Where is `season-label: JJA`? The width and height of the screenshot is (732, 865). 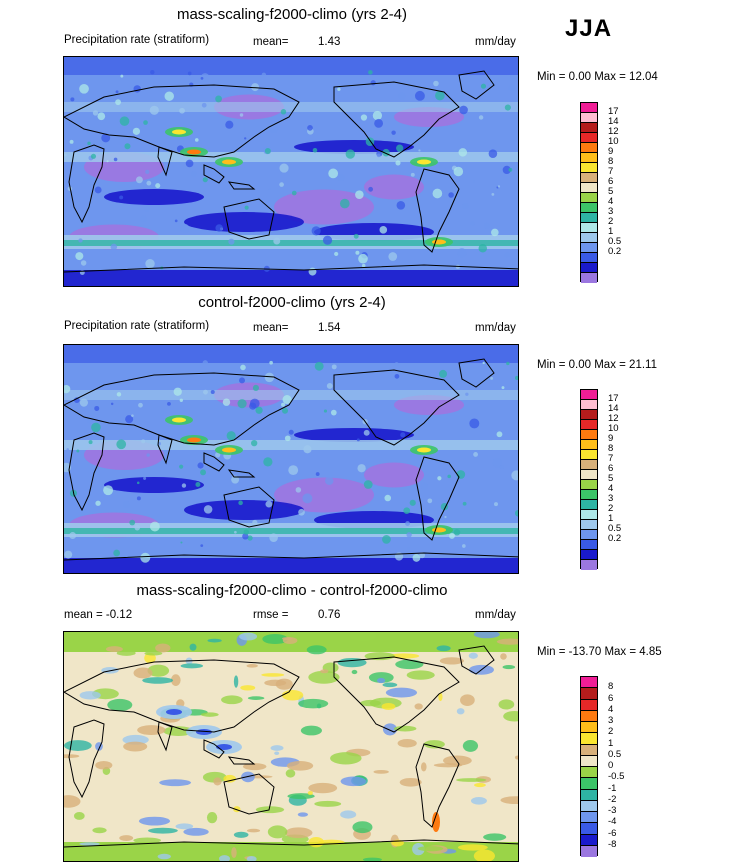 season-label: JJA is located at coordinates (589, 28).